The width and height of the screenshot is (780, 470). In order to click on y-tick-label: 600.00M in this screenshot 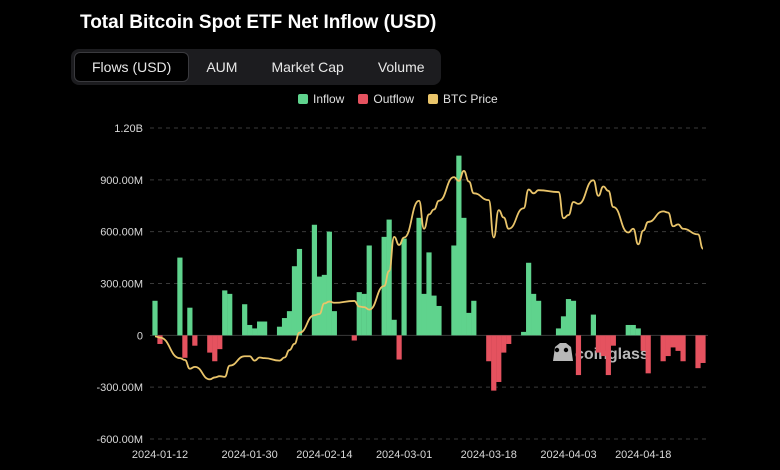, I will do `click(121, 233)`.